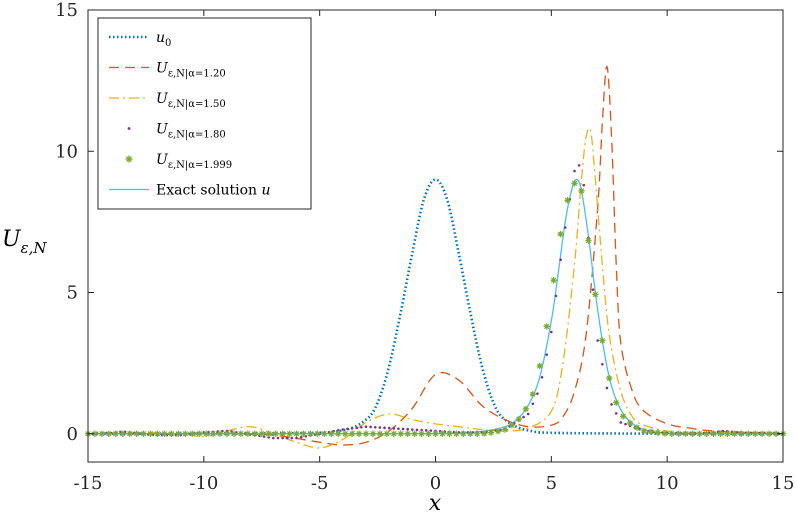  What do you see at coordinates (129, 128) in the screenshot?
I see `legend-swatch` at bounding box center [129, 128].